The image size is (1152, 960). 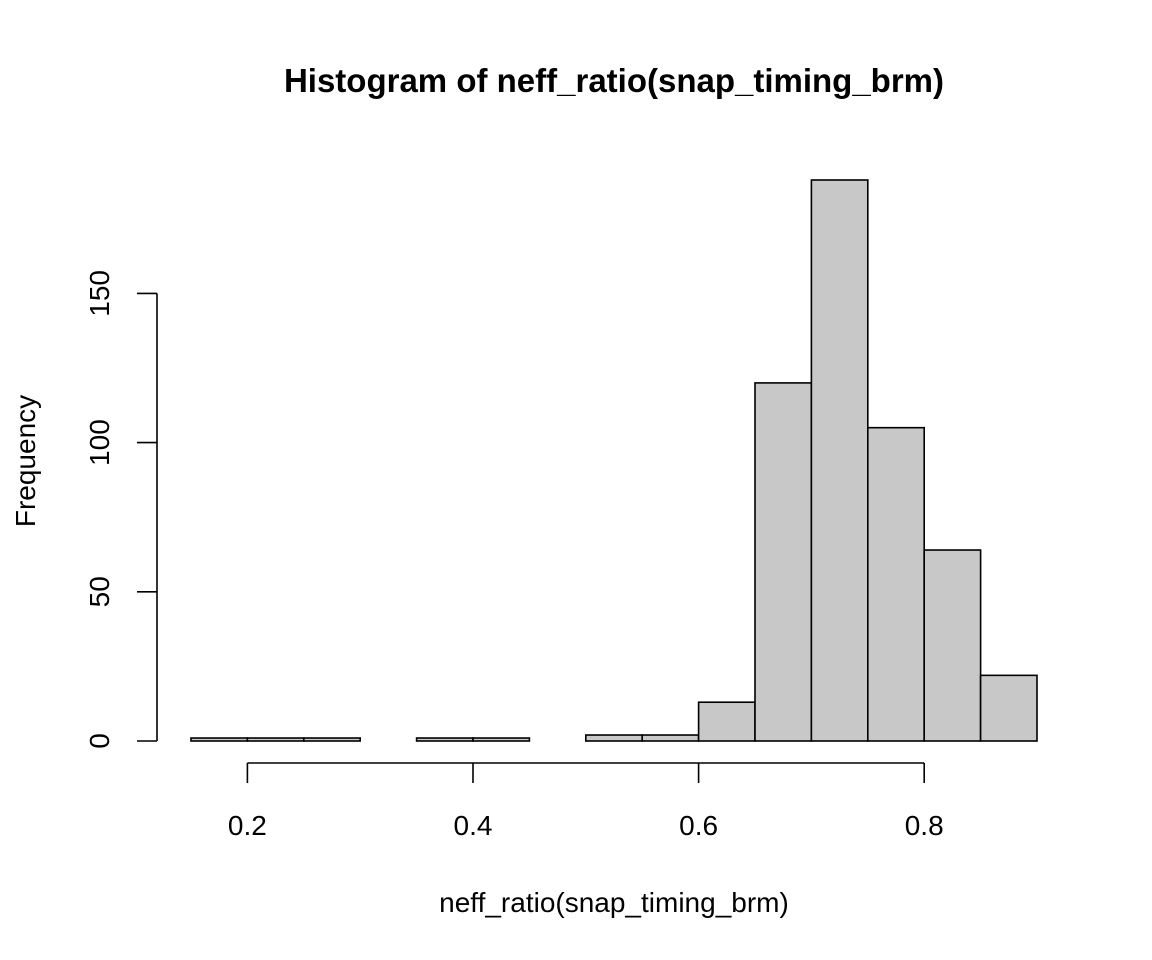 I want to click on x-axis-label: neff_ratio(snap_timing_brm), so click(x=614, y=902).